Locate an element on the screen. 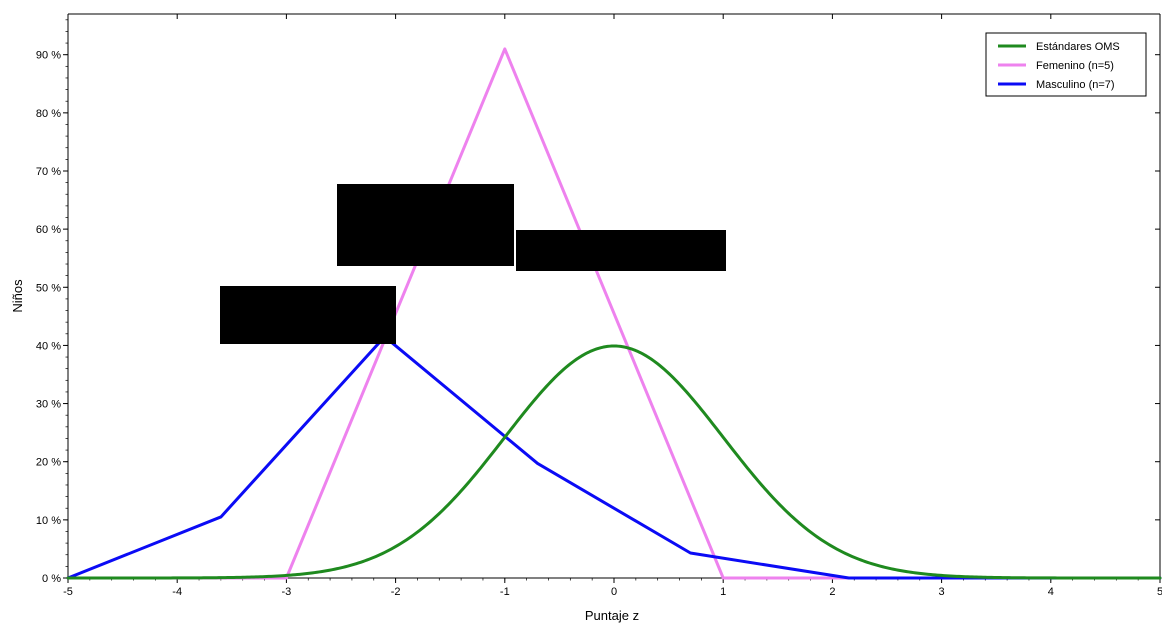 This screenshot has width=1162, height=625. x-tick-label: 4 is located at coordinates (1051, 592).